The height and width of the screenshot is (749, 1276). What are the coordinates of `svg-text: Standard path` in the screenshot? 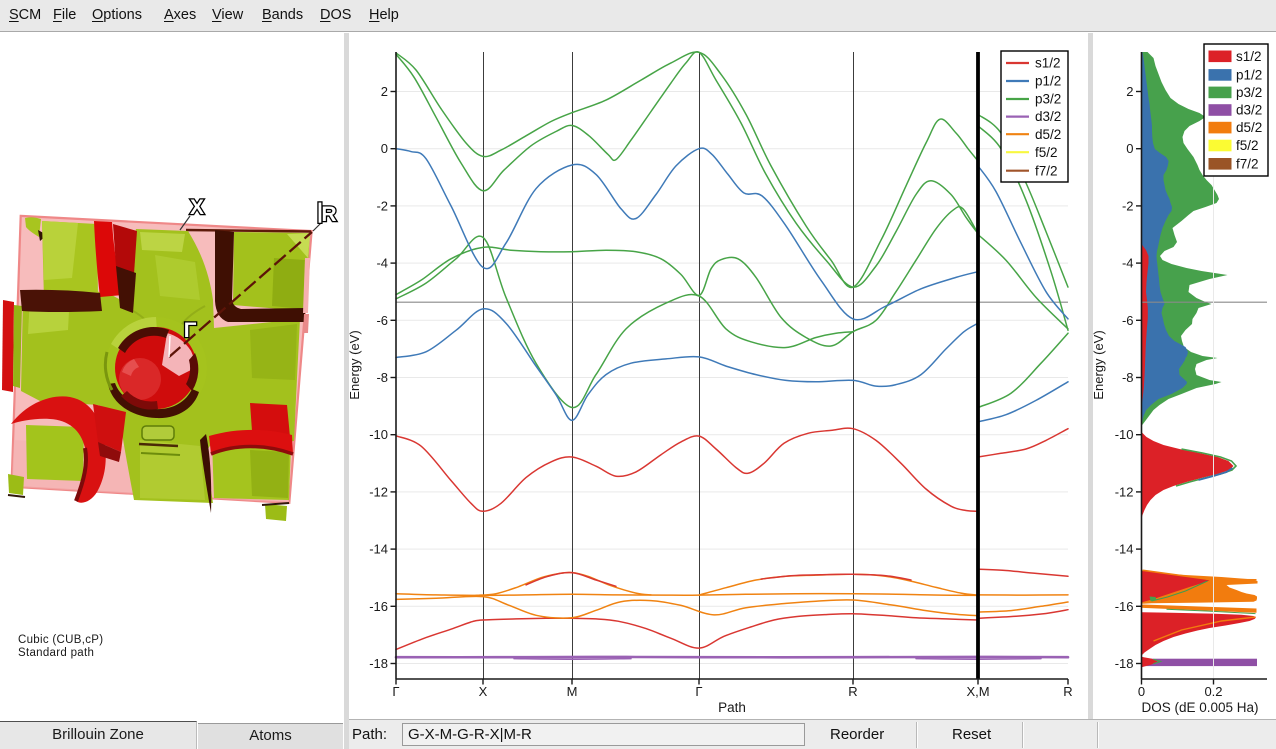 It's located at (56, 653).